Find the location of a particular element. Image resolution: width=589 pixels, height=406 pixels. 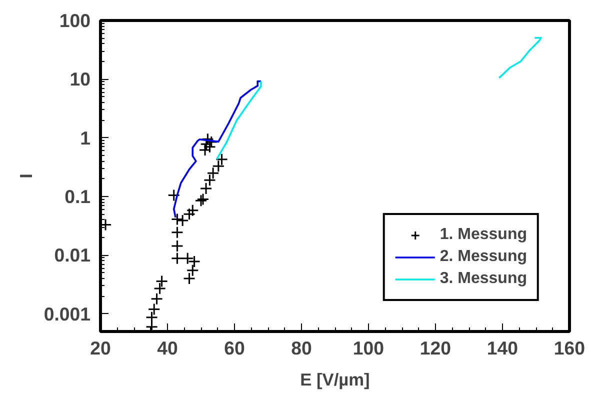

y-tick-label: 0.01 is located at coordinates (72, 255).